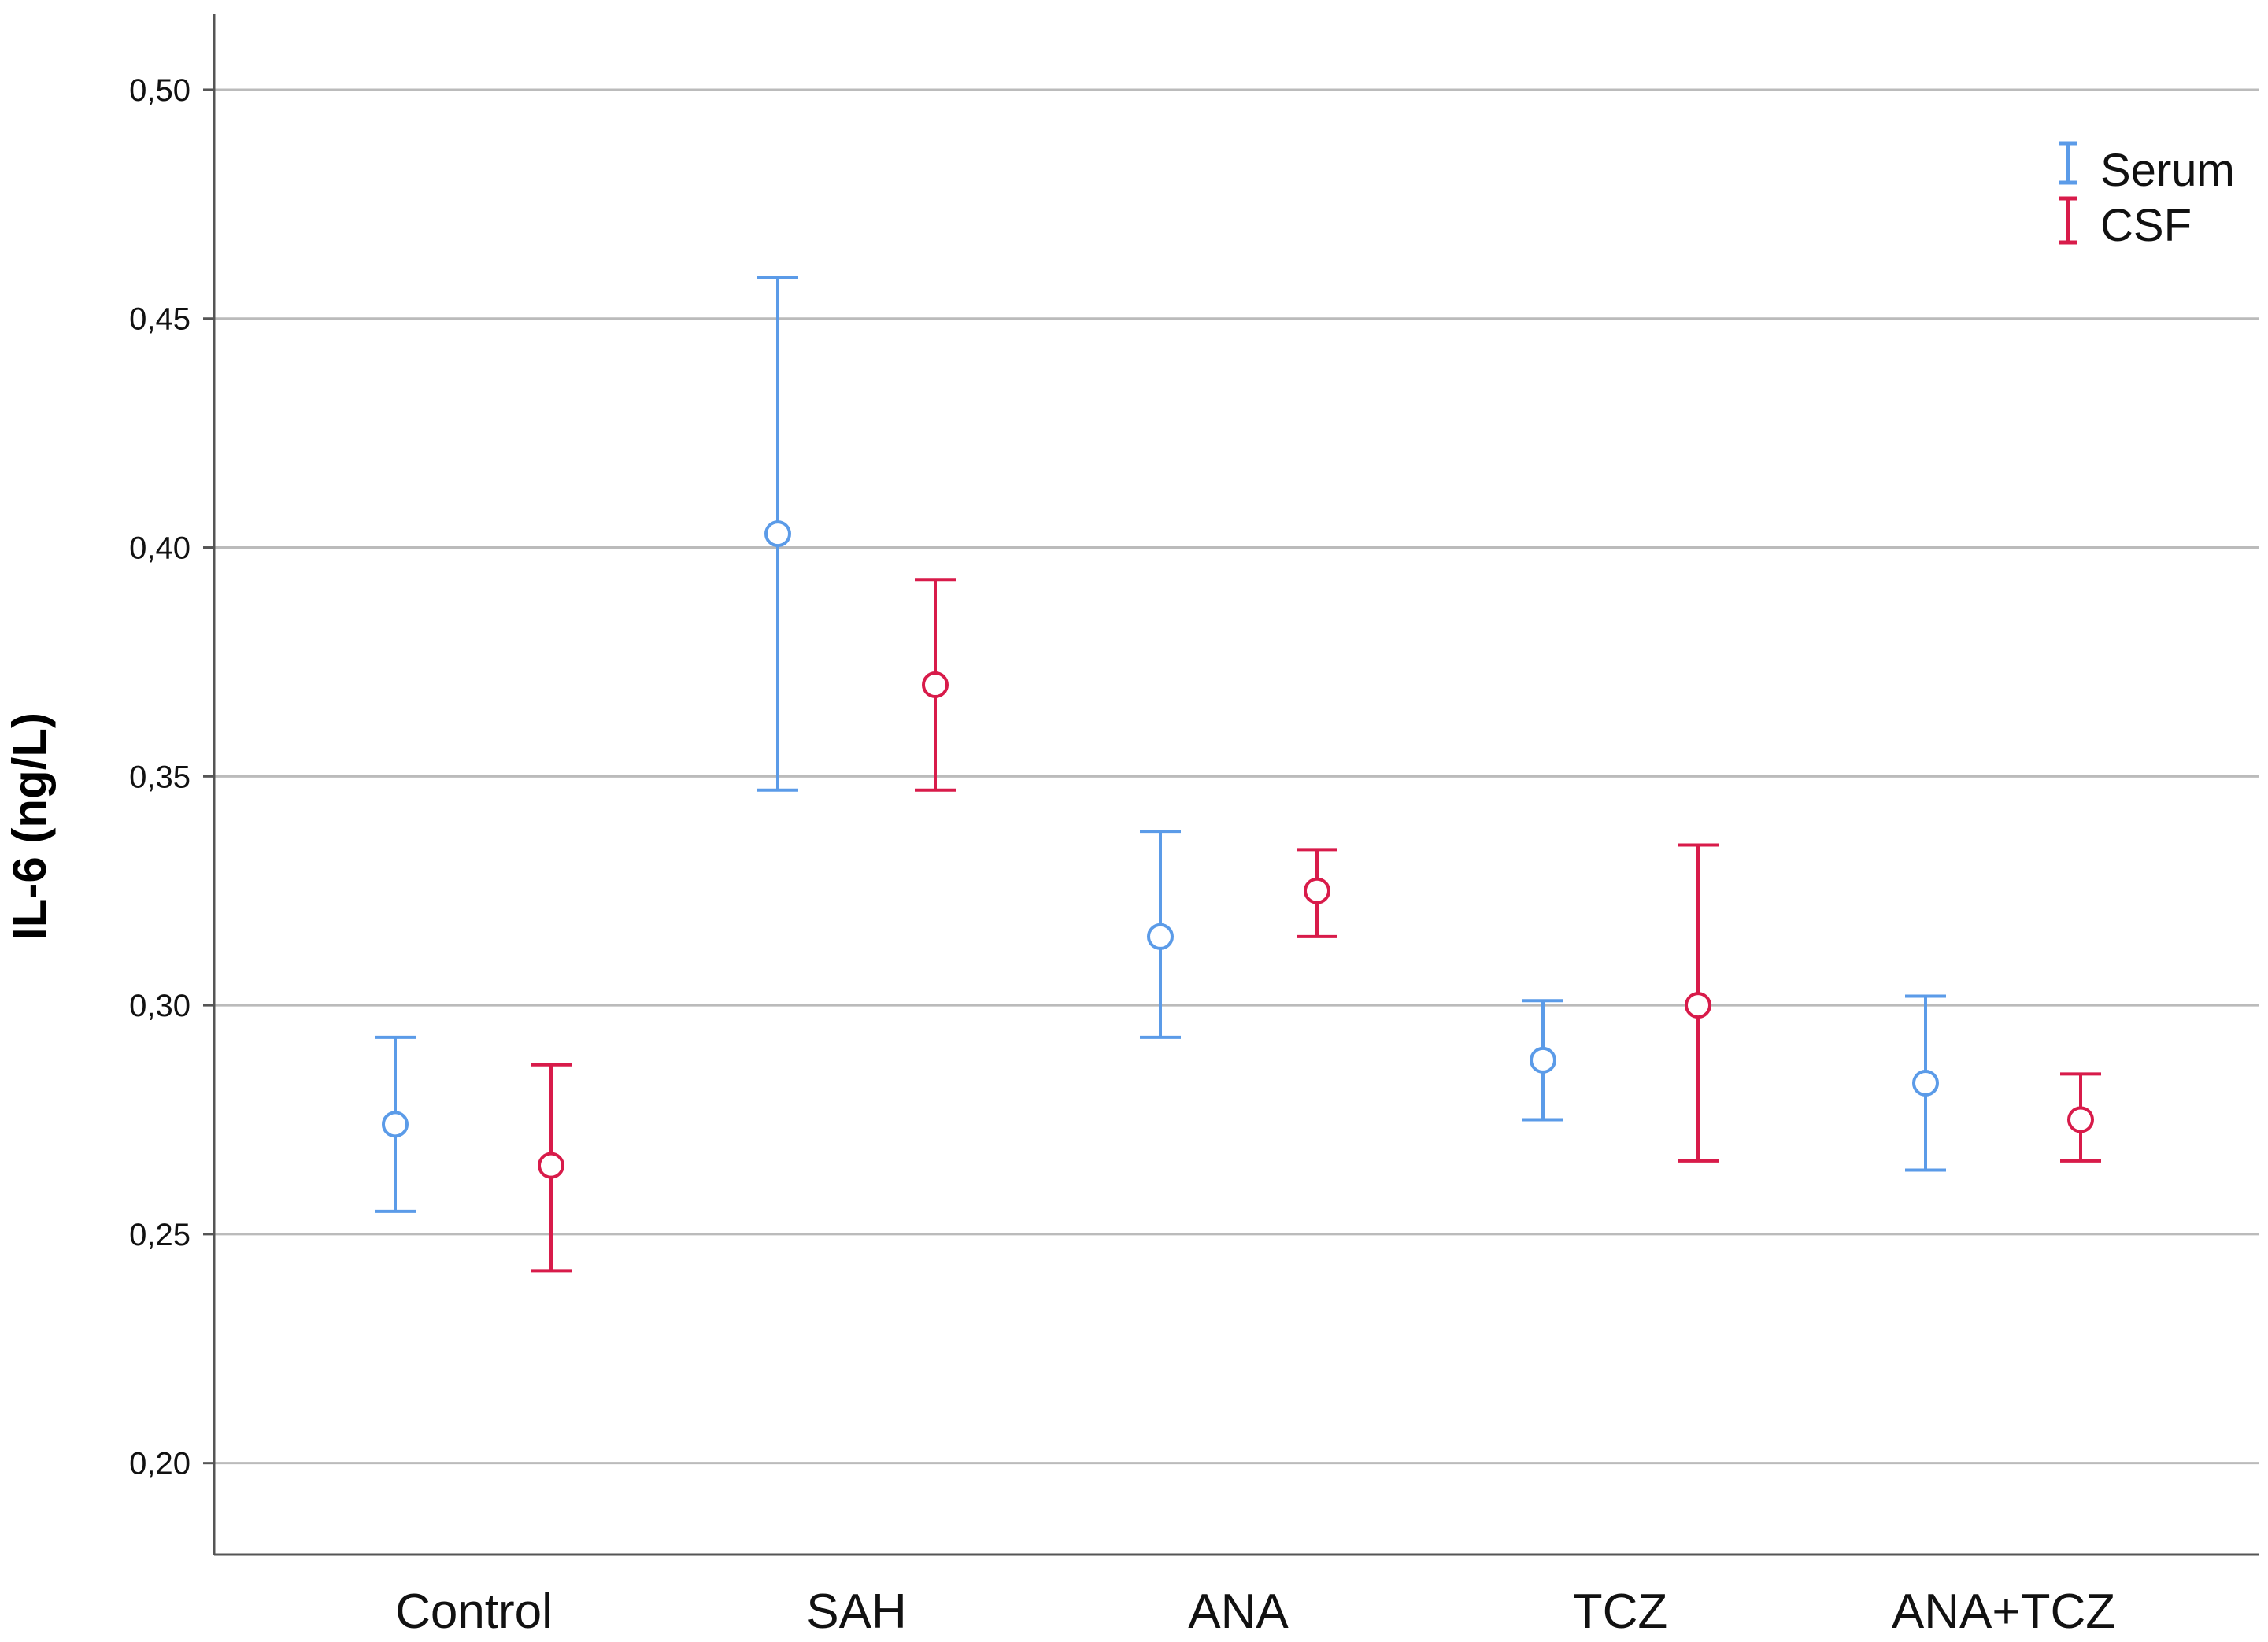 The width and height of the screenshot is (2268, 1642). I want to click on legend: Serum CSF, so click(2147, 196).